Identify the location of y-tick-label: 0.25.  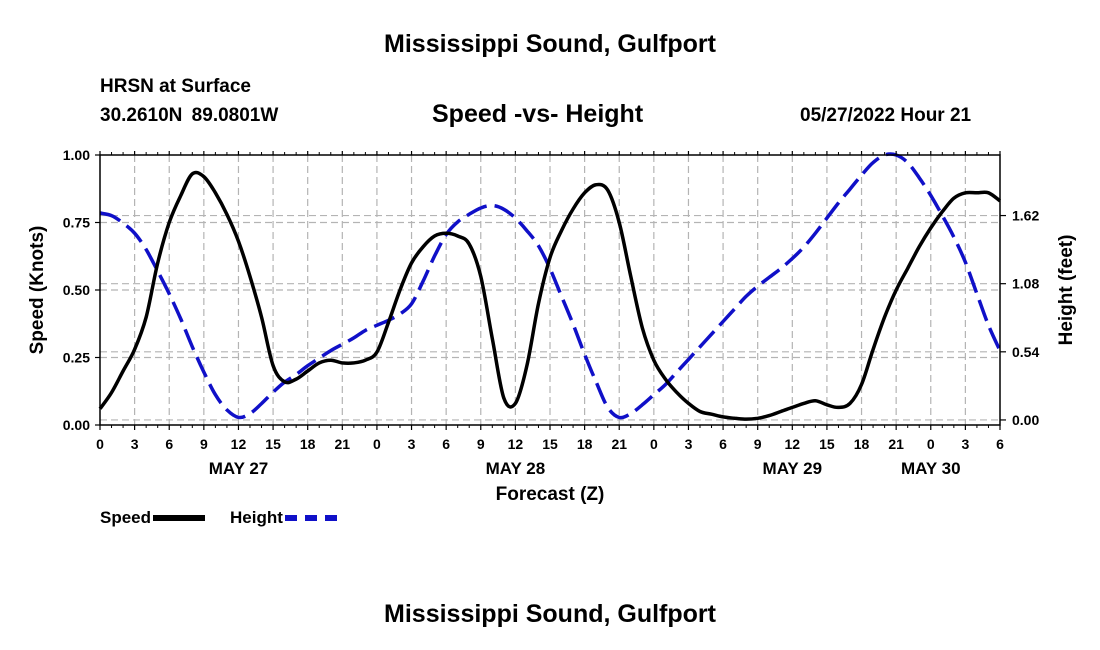
(76, 358).